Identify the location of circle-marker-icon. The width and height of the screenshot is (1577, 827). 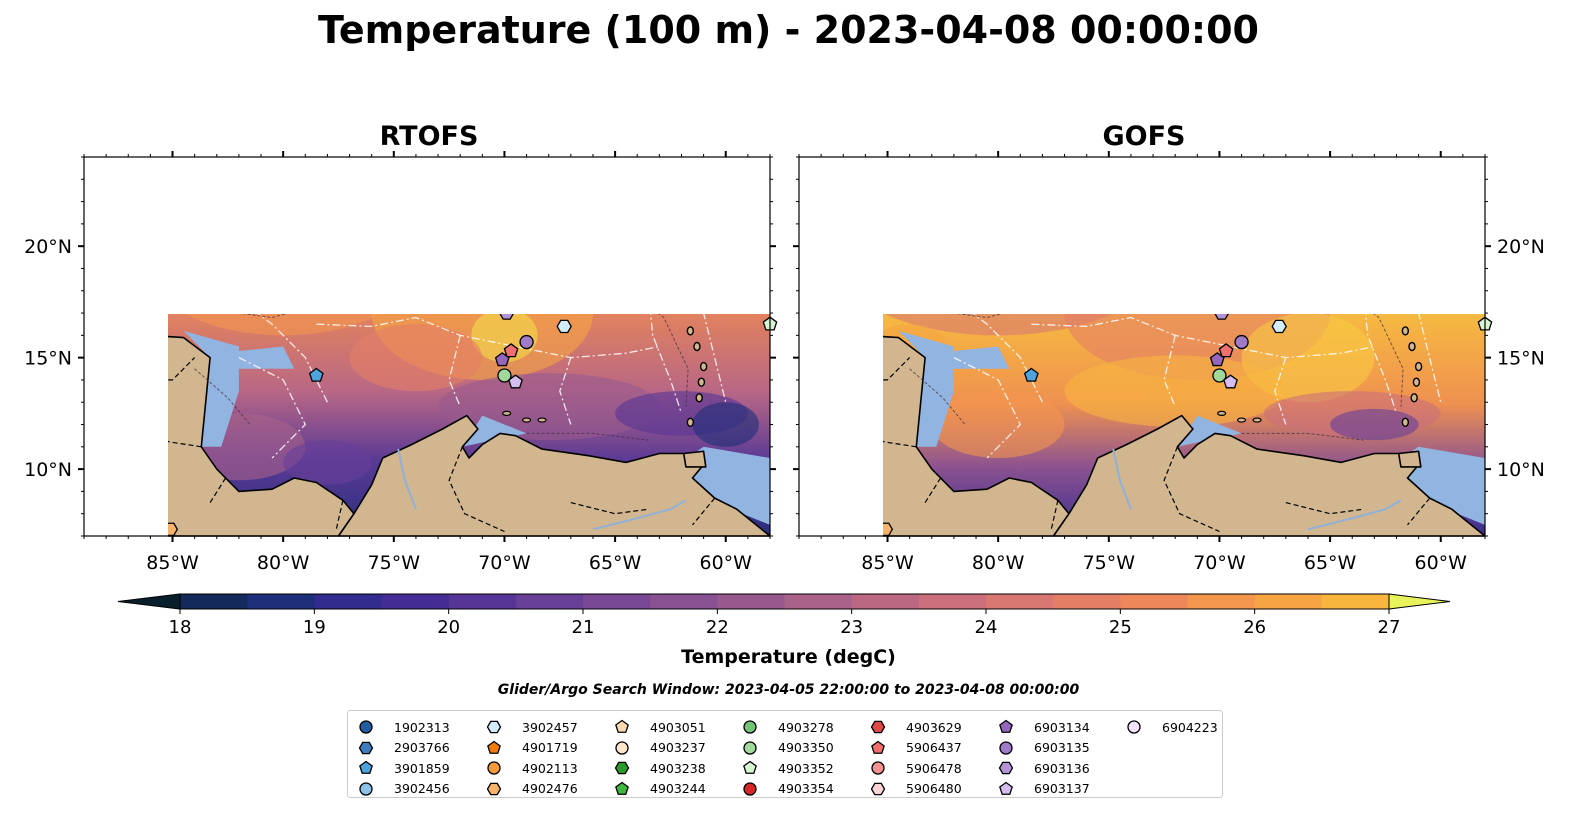
(494, 768).